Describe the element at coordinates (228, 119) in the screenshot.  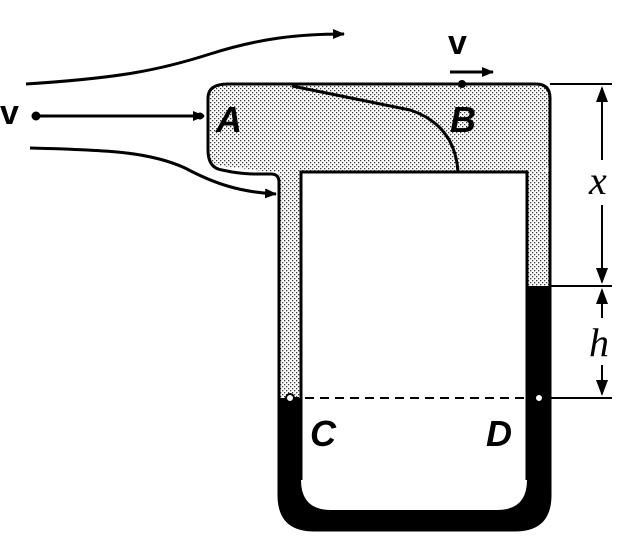
I see `label-point-a: A` at that location.